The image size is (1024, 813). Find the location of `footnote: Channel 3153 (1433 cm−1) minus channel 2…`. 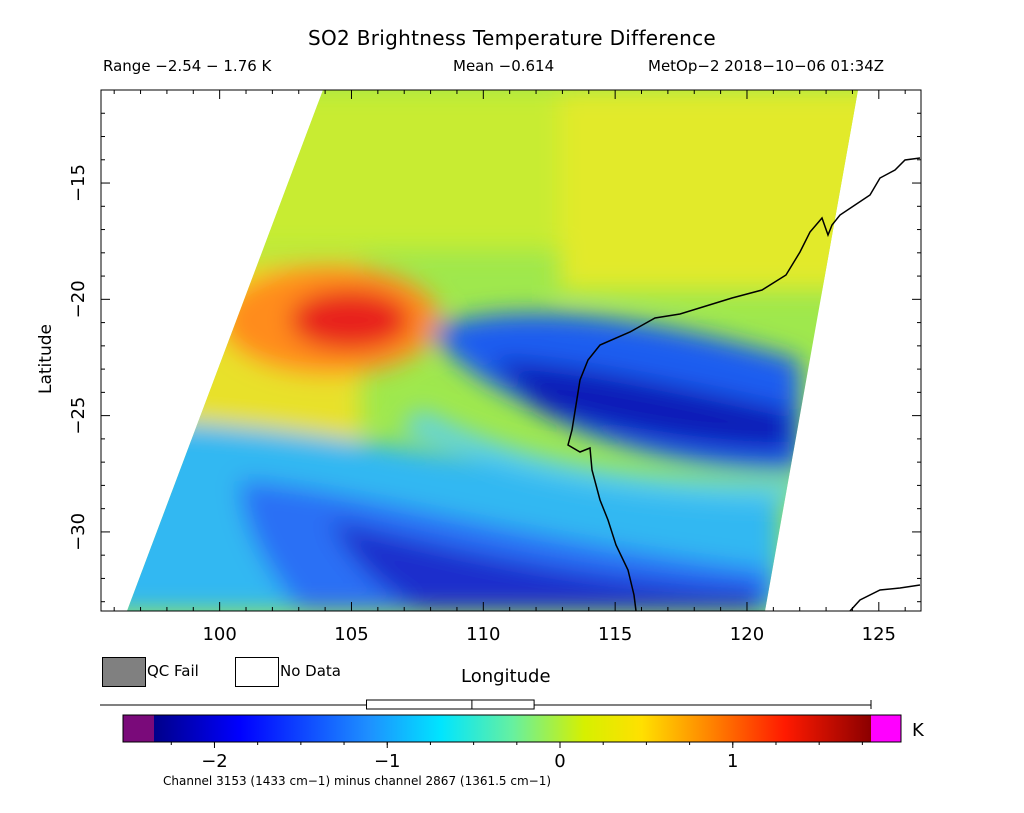

footnote: Channel 3153 (1433 cm−1) minus channel 2… is located at coordinates (357, 781).